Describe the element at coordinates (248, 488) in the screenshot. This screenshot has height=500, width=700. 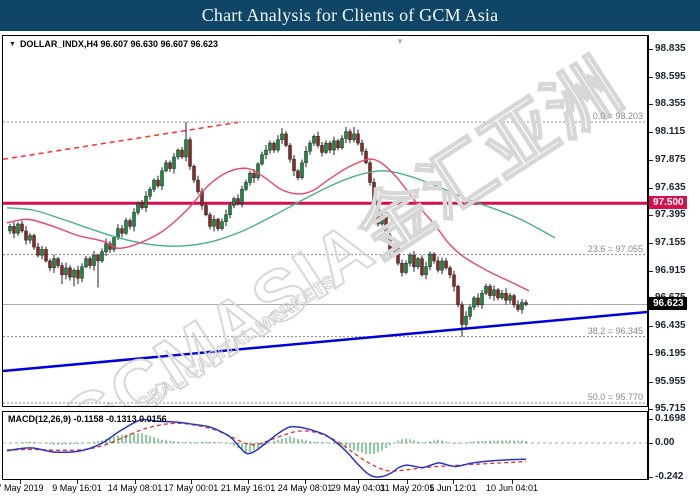
I see `time-axis-label: 21 May 16:01` at that location.